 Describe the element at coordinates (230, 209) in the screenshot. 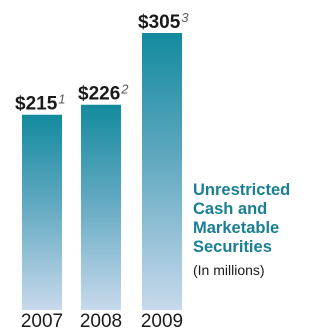

I see `chart-title-line: Cash and` at that location.